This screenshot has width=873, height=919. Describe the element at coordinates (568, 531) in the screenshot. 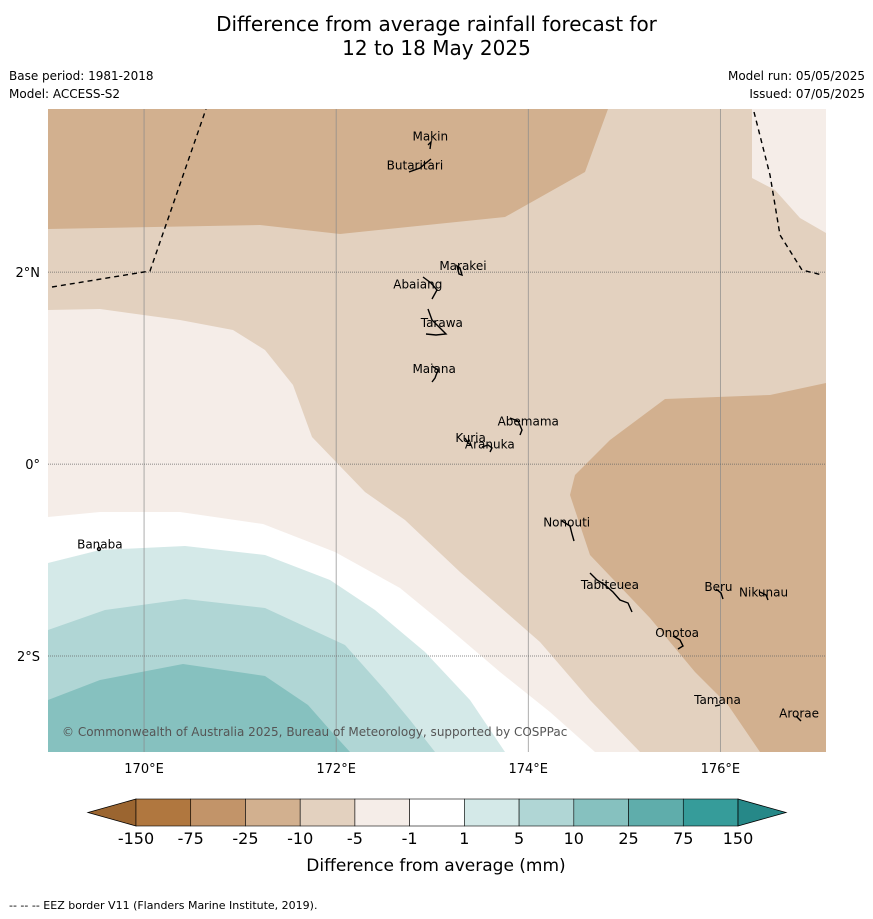

I see `island-shape-nonouti` at that location.